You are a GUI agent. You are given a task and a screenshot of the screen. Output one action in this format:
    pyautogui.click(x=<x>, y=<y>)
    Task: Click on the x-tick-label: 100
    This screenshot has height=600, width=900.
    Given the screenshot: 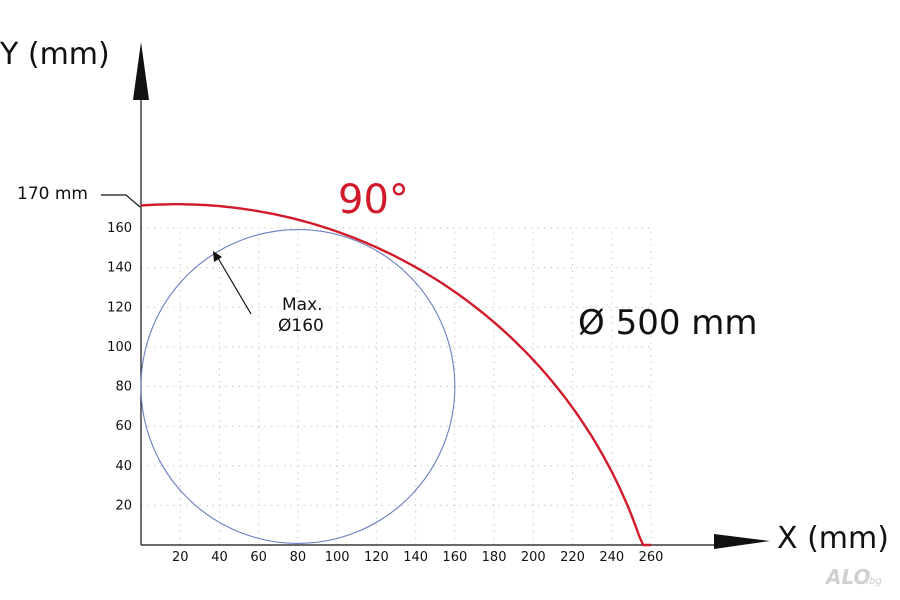 What is the action you would take?
    pyautogui.click(x=337, y=557)
    